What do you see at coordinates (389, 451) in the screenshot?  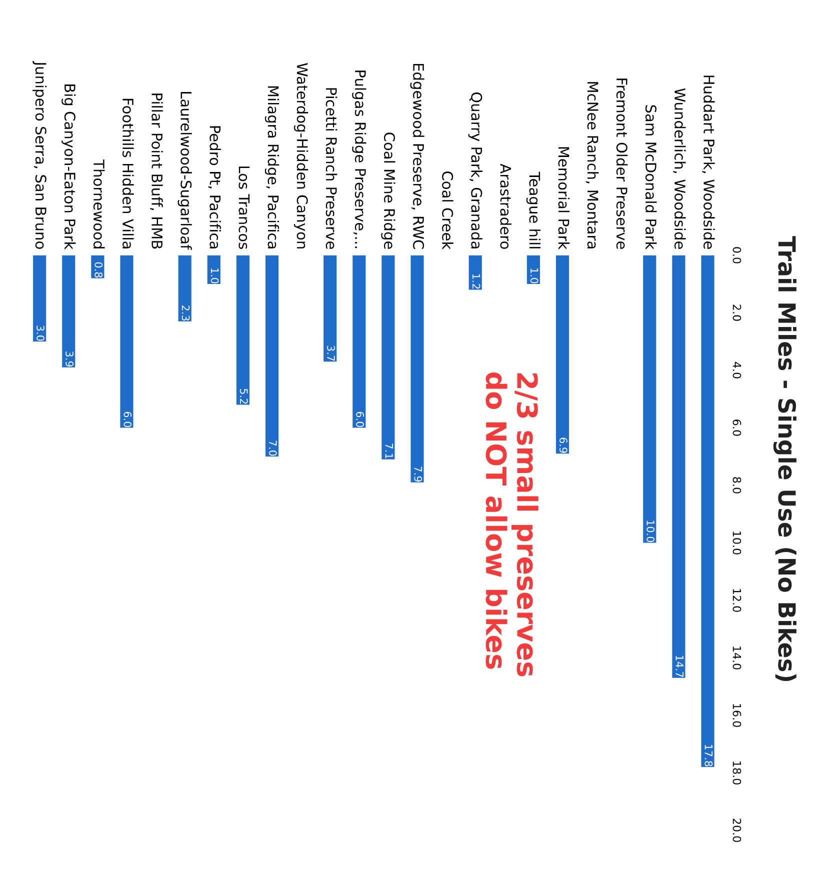 I see `data-label: 7.1` at bounding box center [389, 451].